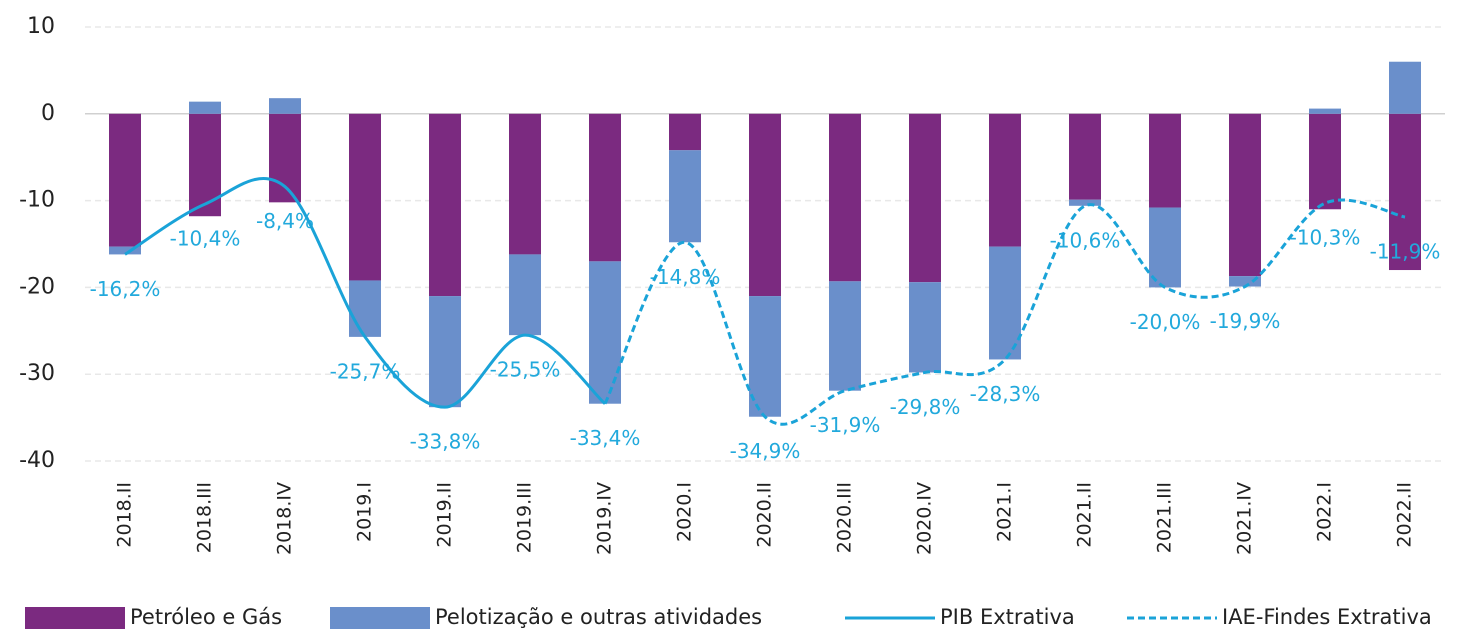 Image resolution: width=1465 pixels, height=638 pixels. Describe the element at coordinates (1325, 238) in the screenshot. I see `data-label: -10,3%` at that location.